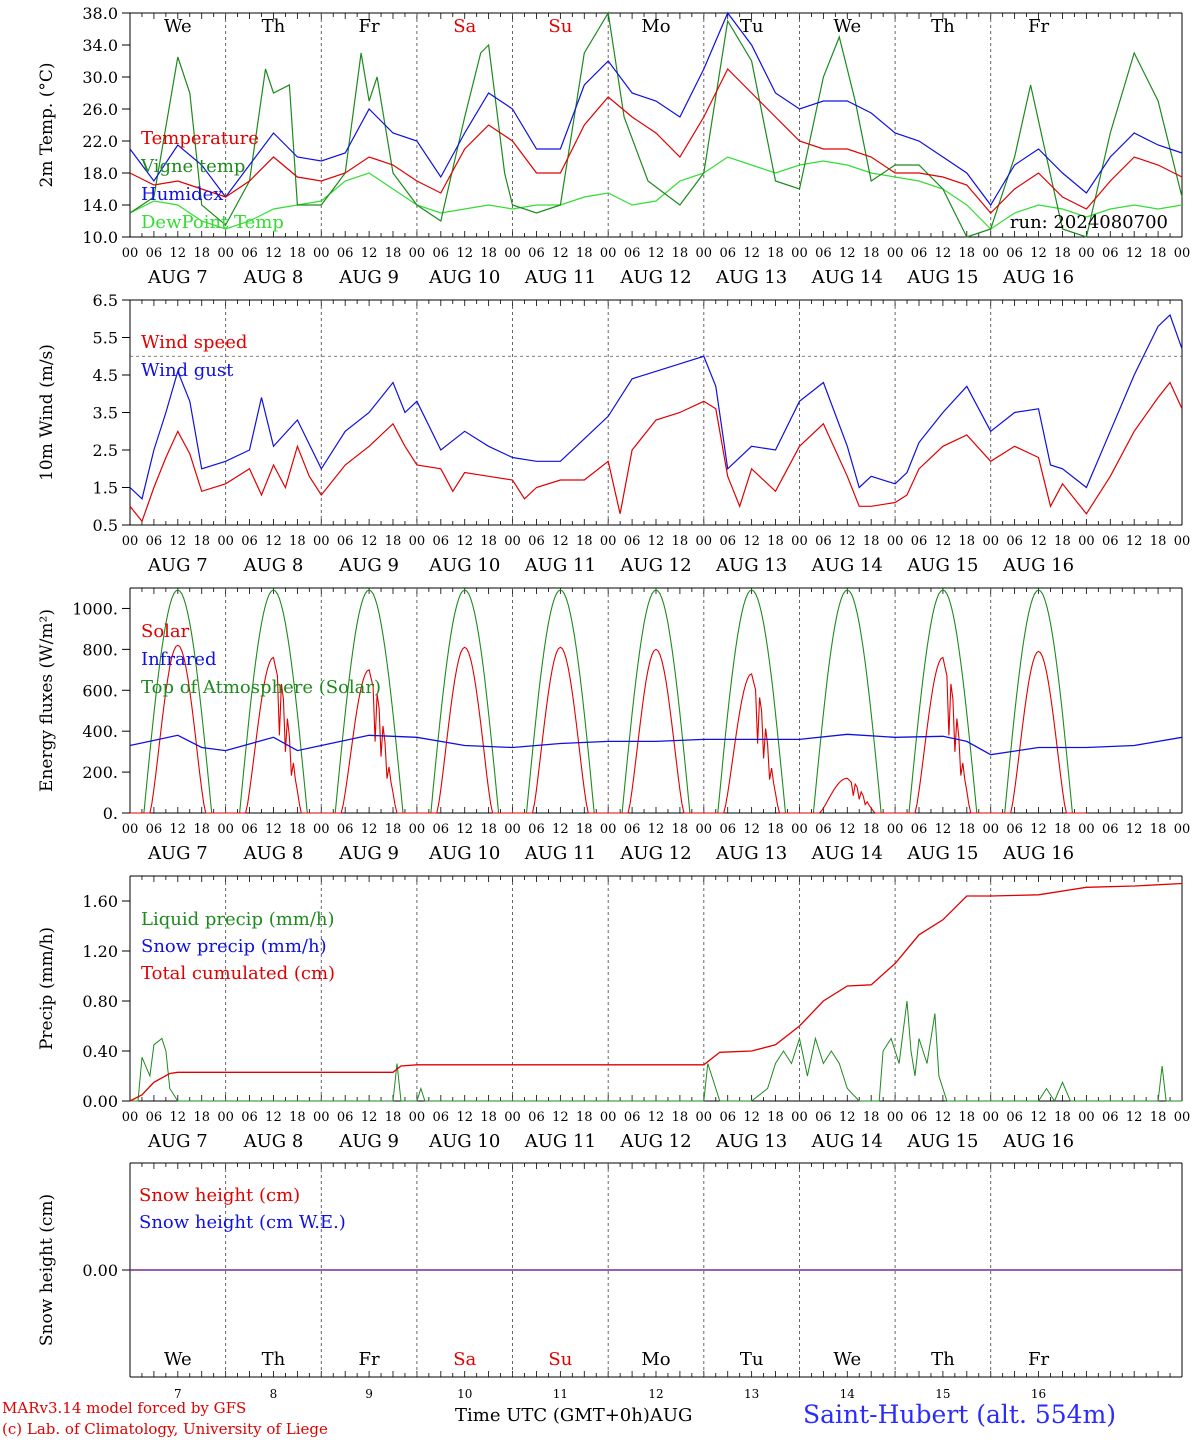 This screenshot has width=1194, height=1440. What do you see at coordinates (656, 1051) in the screenshot?
I see `series-line-liquid-precip` at bounding box center [656, 1051].